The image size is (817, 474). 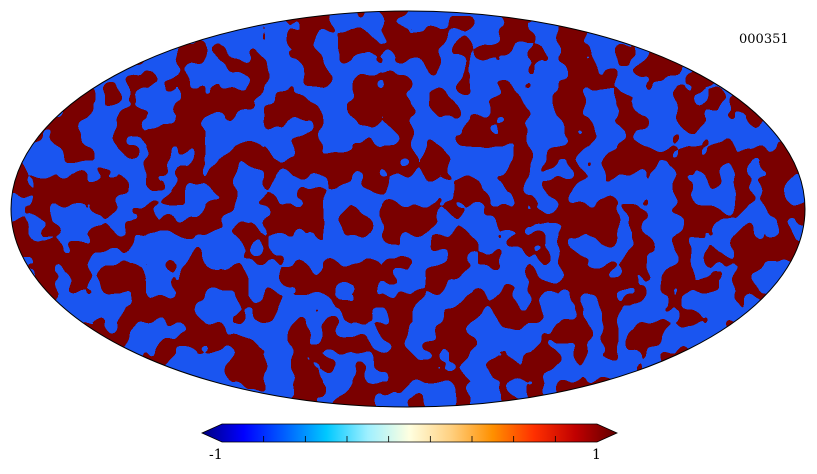 What do you see at coordinates (596, 455) in the screenshot?
I see `colorbar-max-label: 1` at bounding box center [596, 455].